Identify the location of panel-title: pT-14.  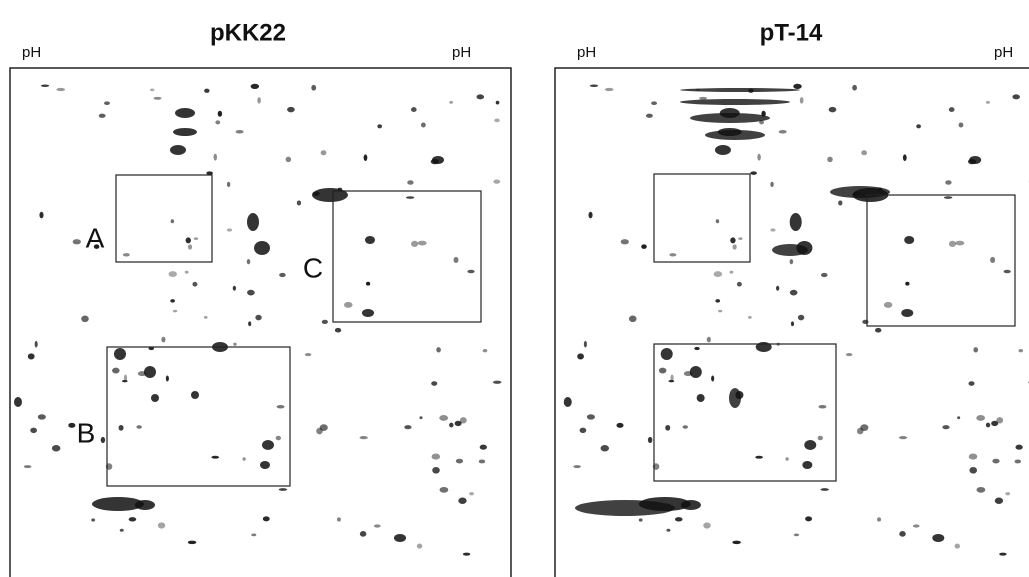
(791, 32).